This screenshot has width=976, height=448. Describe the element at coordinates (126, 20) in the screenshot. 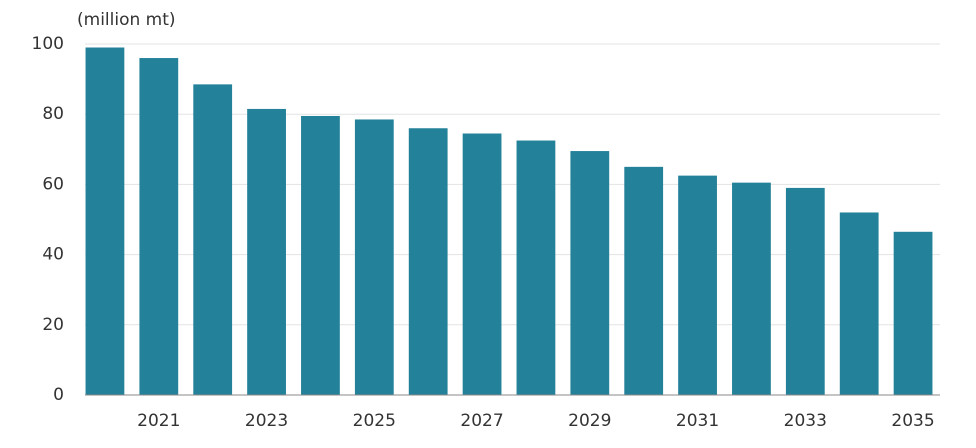

I see `y-axis-label: (million mt)` at that location.